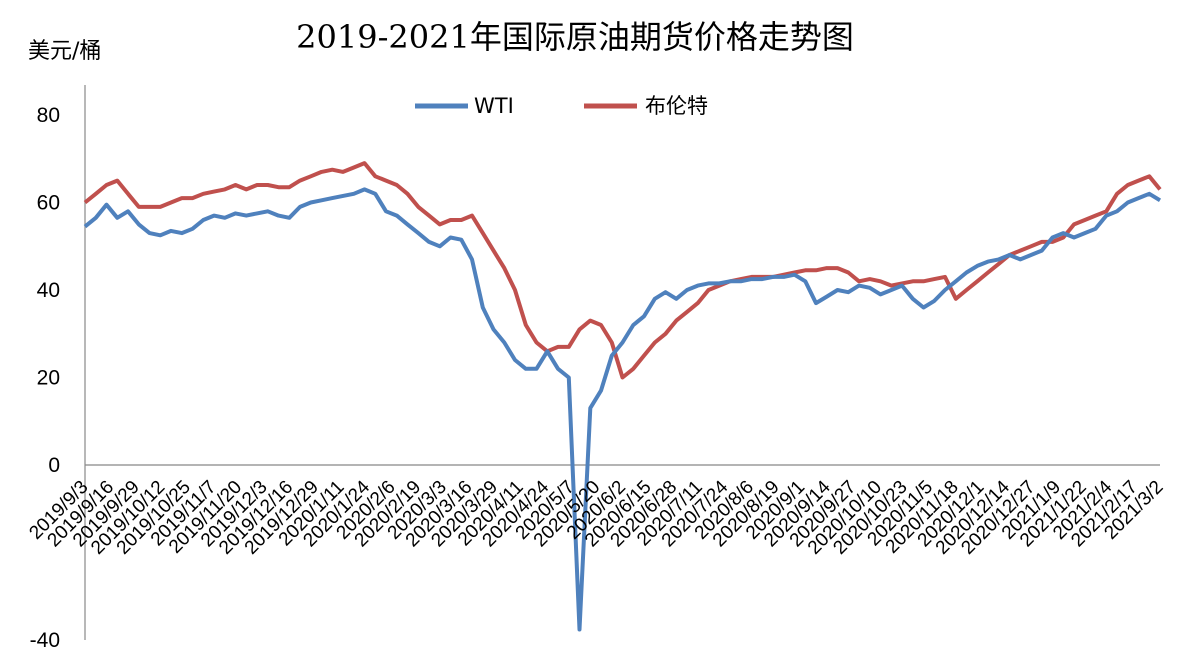 The image size is (1181, 661). Describe the element at coordinates (676, 106) in the screenshot. I see `legend-label-brent: 布伦特` at that location.